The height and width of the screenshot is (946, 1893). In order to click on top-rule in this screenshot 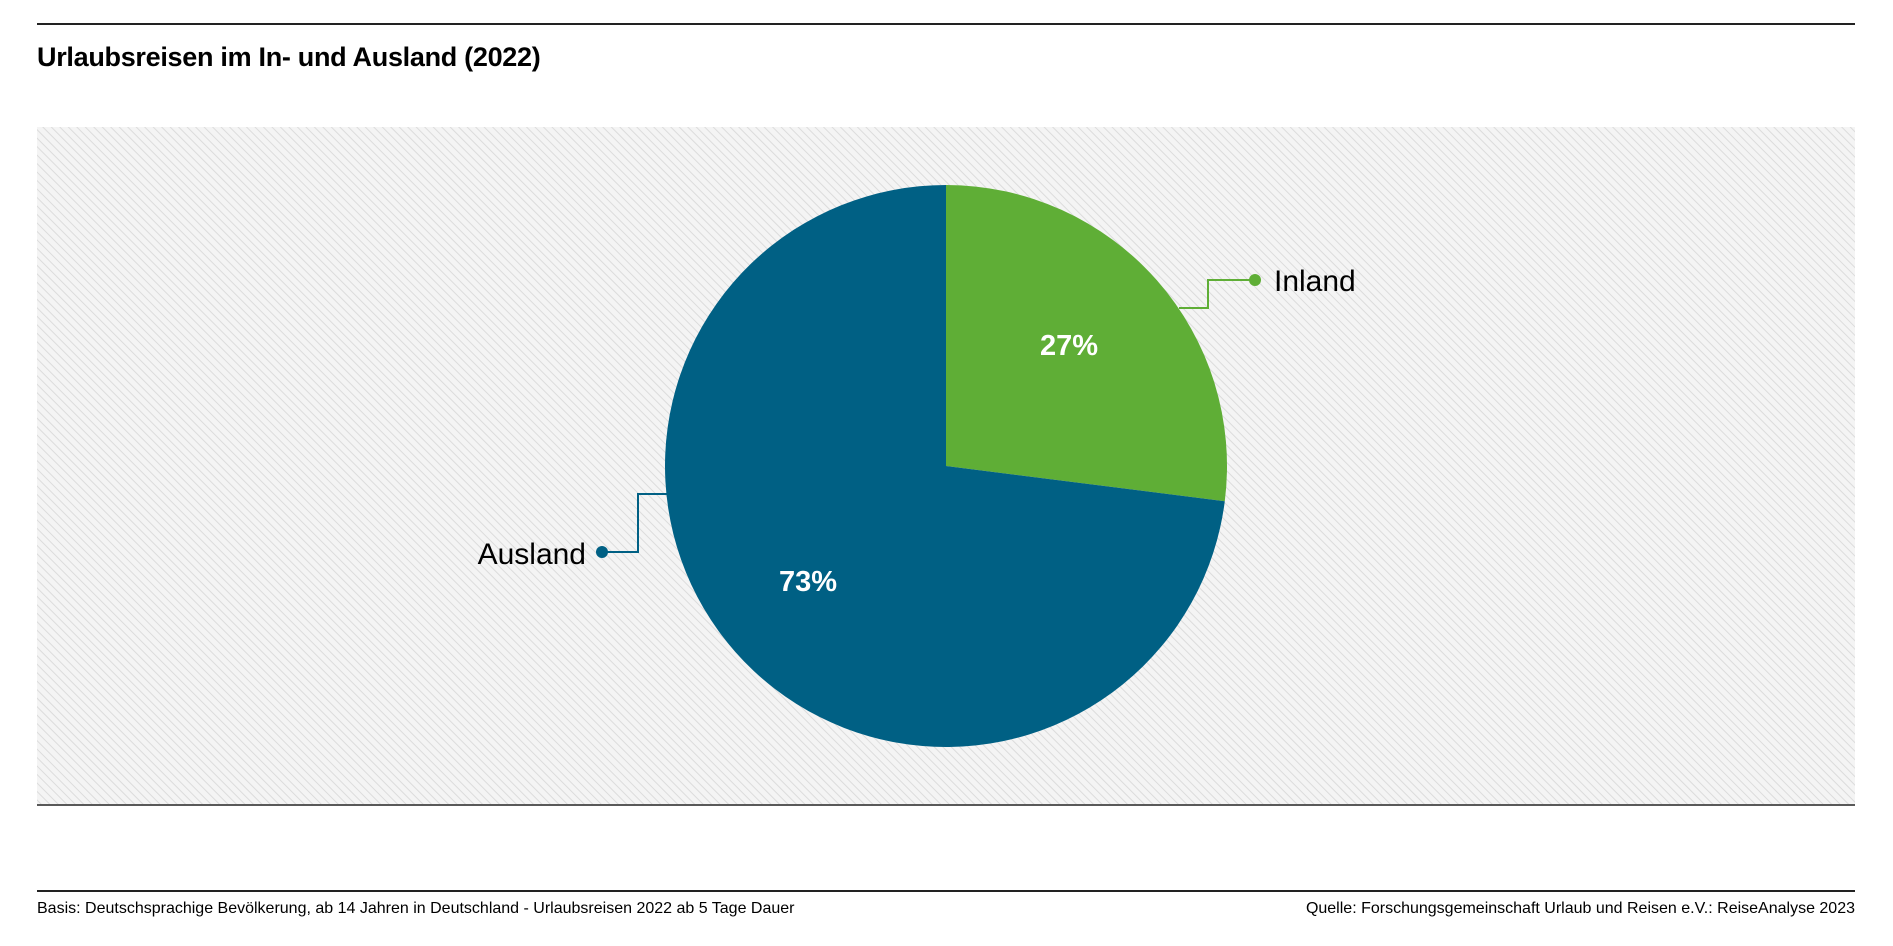, I will do `click(946, 24)`.